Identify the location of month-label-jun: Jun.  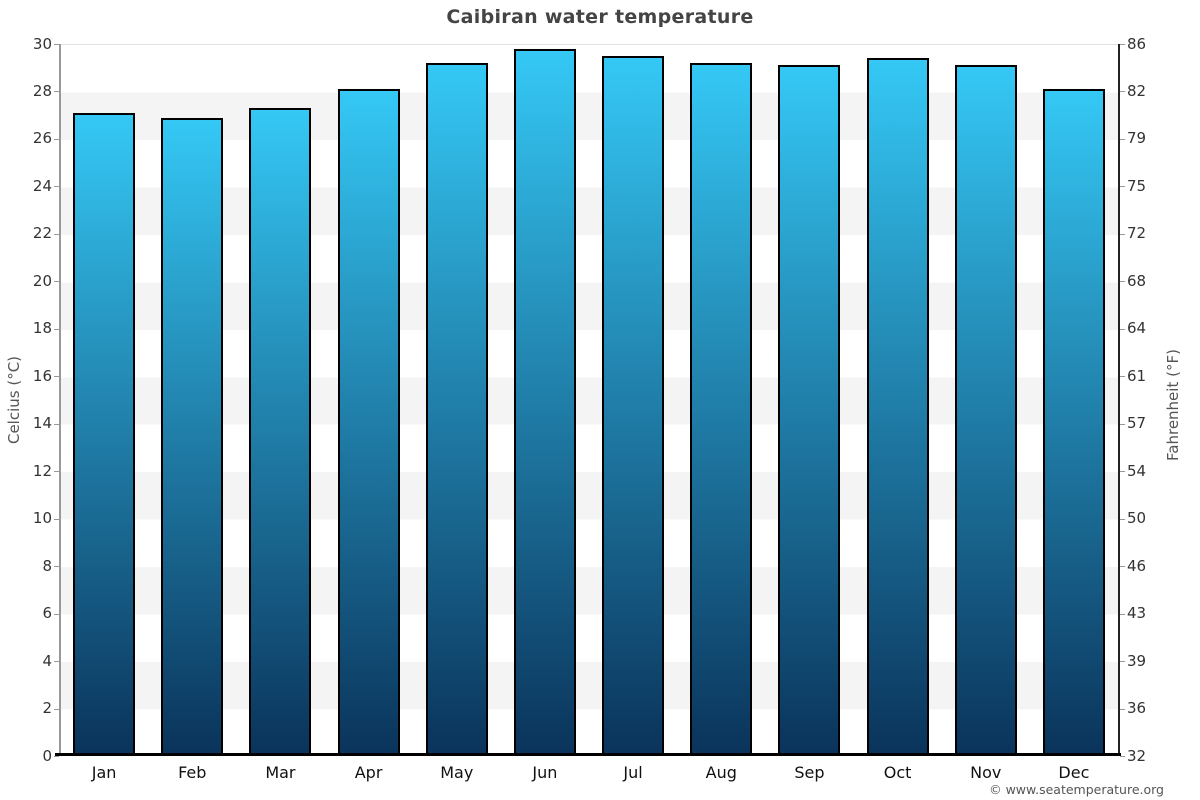
(545, 772).